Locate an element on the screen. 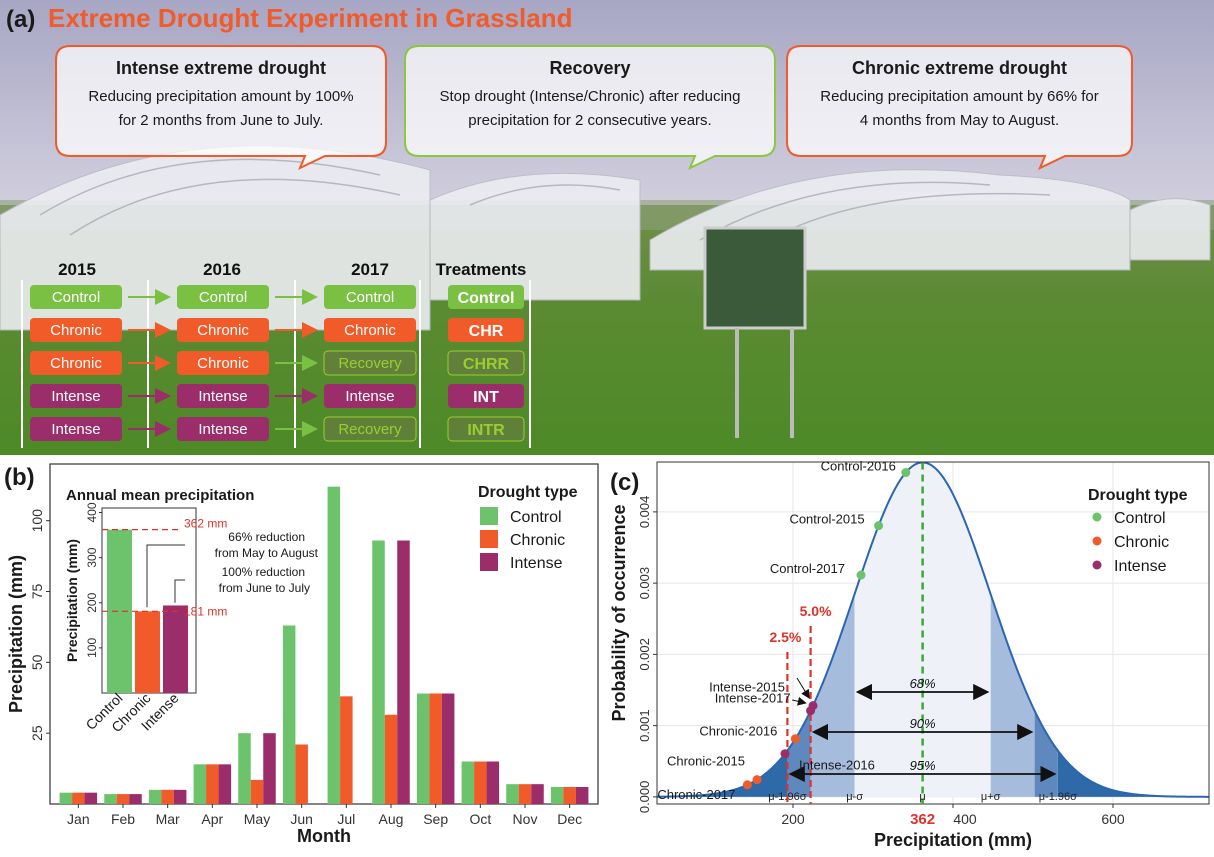  treatment-label: CHRR is located at coordinates (486, 364).